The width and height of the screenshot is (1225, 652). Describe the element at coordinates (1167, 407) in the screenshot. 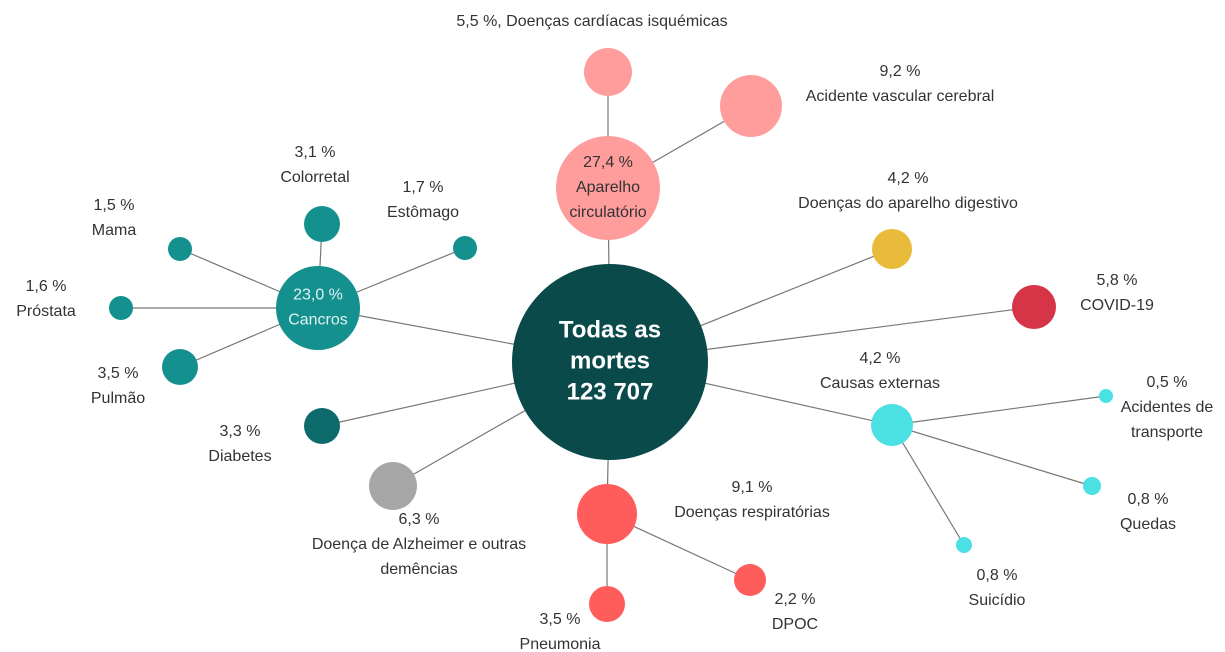

I see `node-label: Acidentes de` at that location.